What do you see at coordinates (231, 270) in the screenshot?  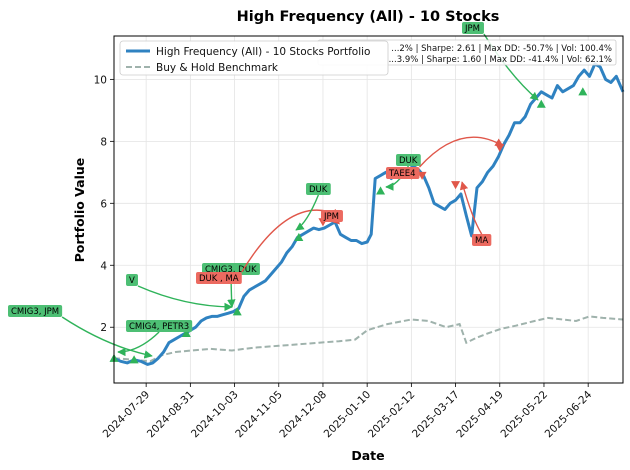 I see `trade-annotation-label: CMIG3, DUK` at bounding box center [231, 270].